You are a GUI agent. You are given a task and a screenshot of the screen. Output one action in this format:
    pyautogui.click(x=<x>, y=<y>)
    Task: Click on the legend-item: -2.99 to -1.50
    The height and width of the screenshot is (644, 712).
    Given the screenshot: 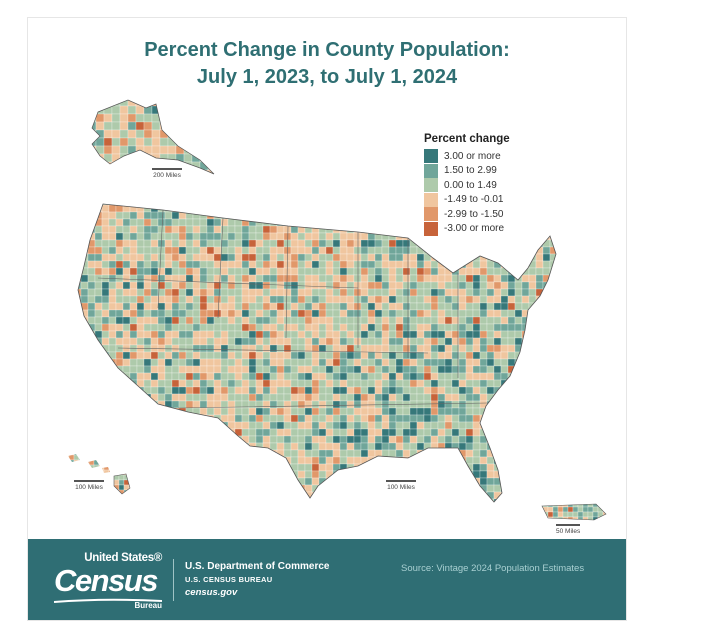 What is the action you would take?
    pyautogui.click(x=467, y=214)
    